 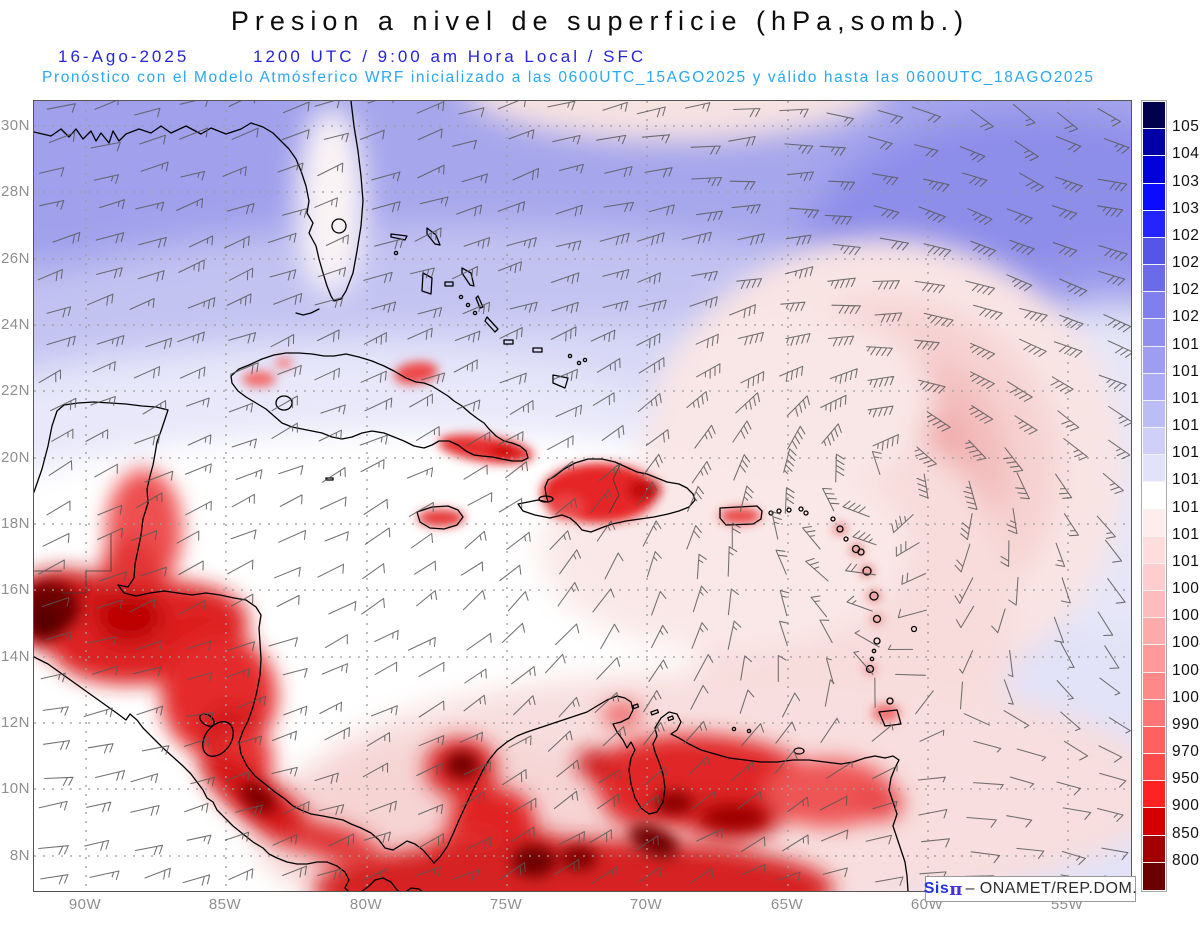 I want to click on colorbar-tick-label: 1000, so click(x=1186, y=697).